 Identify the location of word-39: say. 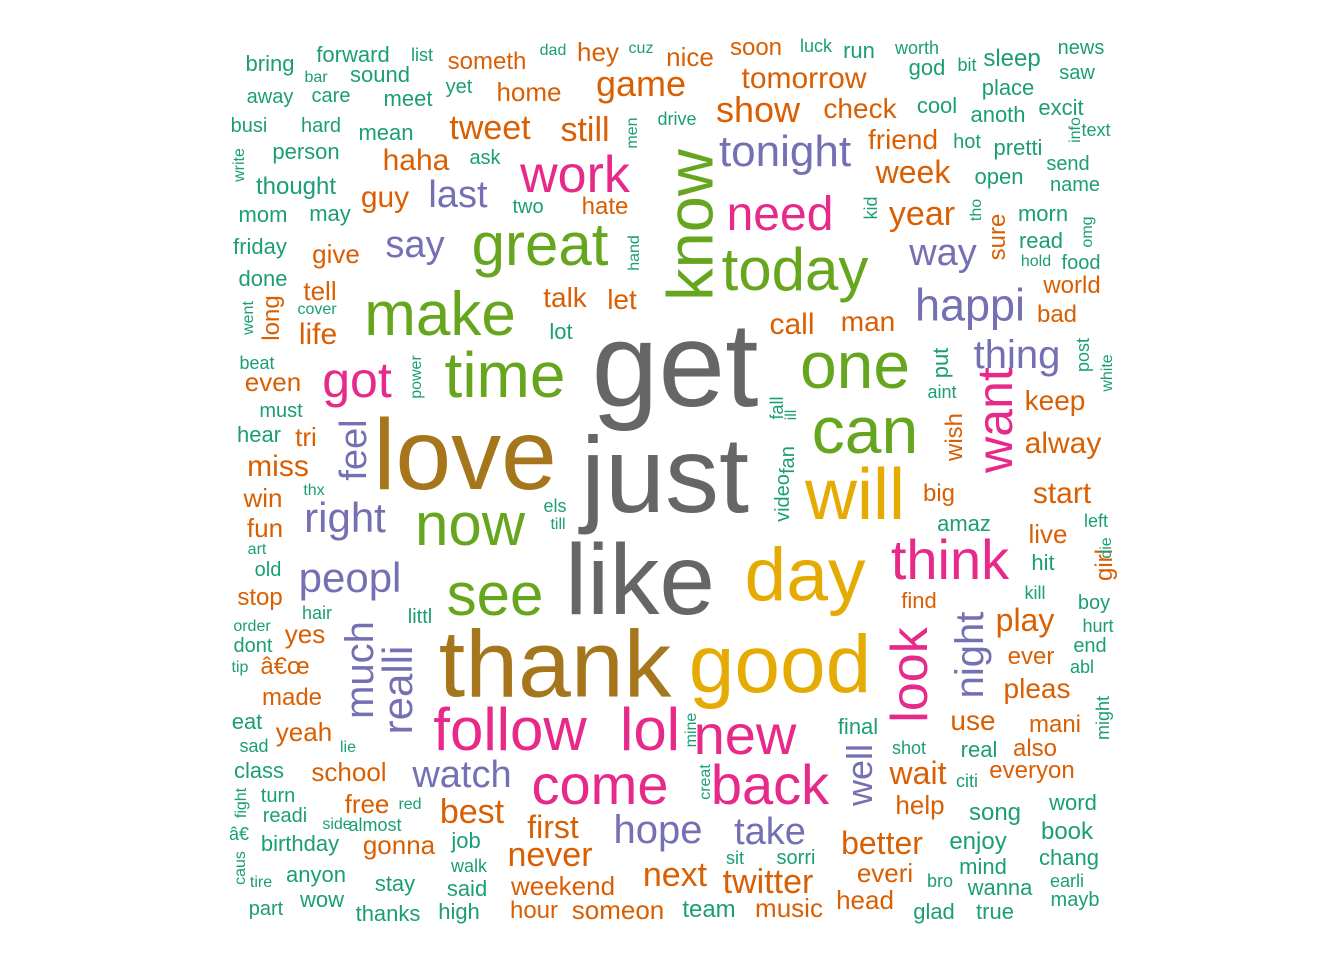
(415, 245).